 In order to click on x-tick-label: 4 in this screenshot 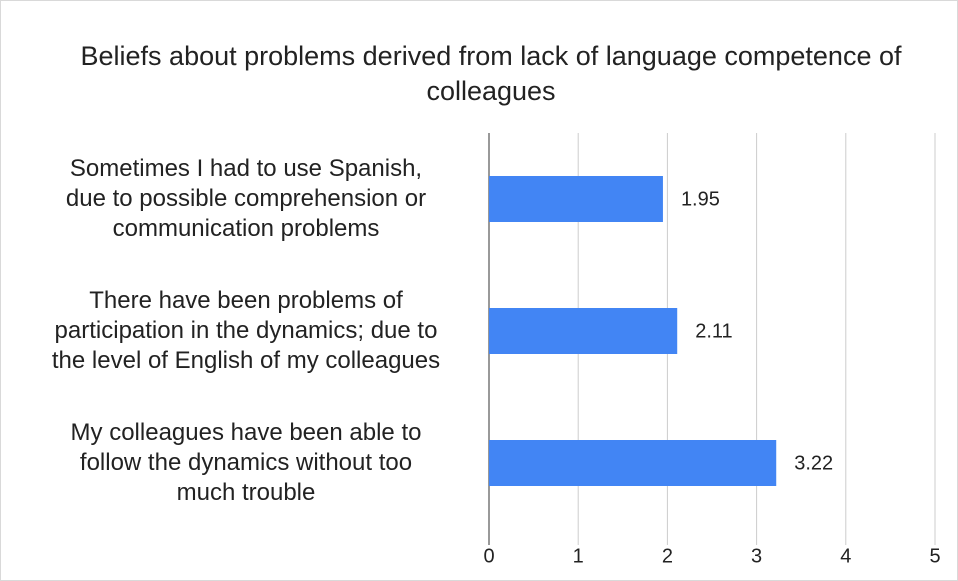, I will do `click(845, 556)`.